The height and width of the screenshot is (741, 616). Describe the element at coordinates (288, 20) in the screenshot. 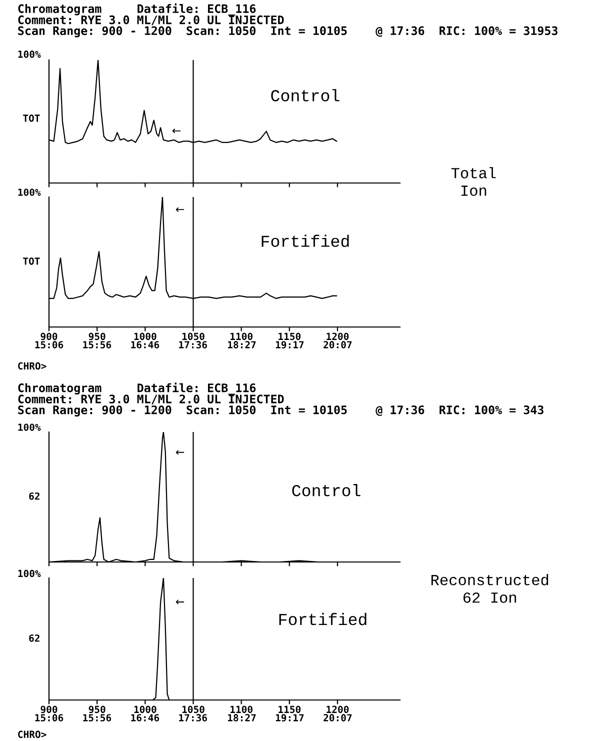

I see `chart-title: Chromatogram Datafile: ECB_116 Comment: RYE 3.0 ML/ML 2.0 UL INJECTED Scan Range: 900 - 1200 Scan: 1050 Int = 10105 @ 17:36 RIC: 100% = 31953` at that location.